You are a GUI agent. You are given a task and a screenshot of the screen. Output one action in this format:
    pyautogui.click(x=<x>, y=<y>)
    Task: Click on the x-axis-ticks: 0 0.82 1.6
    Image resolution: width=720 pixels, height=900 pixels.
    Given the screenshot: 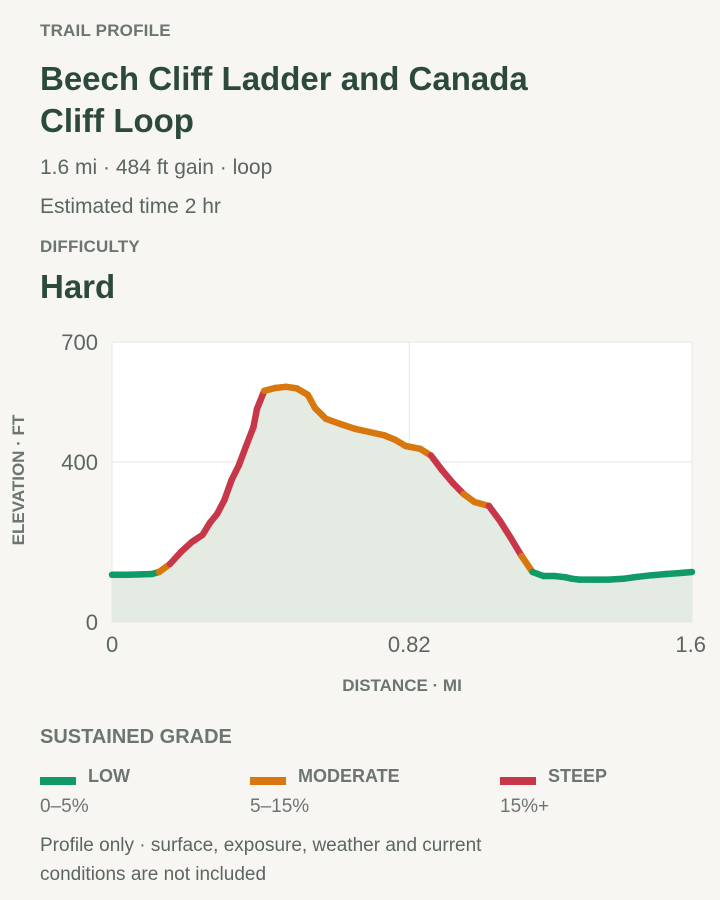 What is the action you would take?
    pyautogui.click(x=406, y=644)
    